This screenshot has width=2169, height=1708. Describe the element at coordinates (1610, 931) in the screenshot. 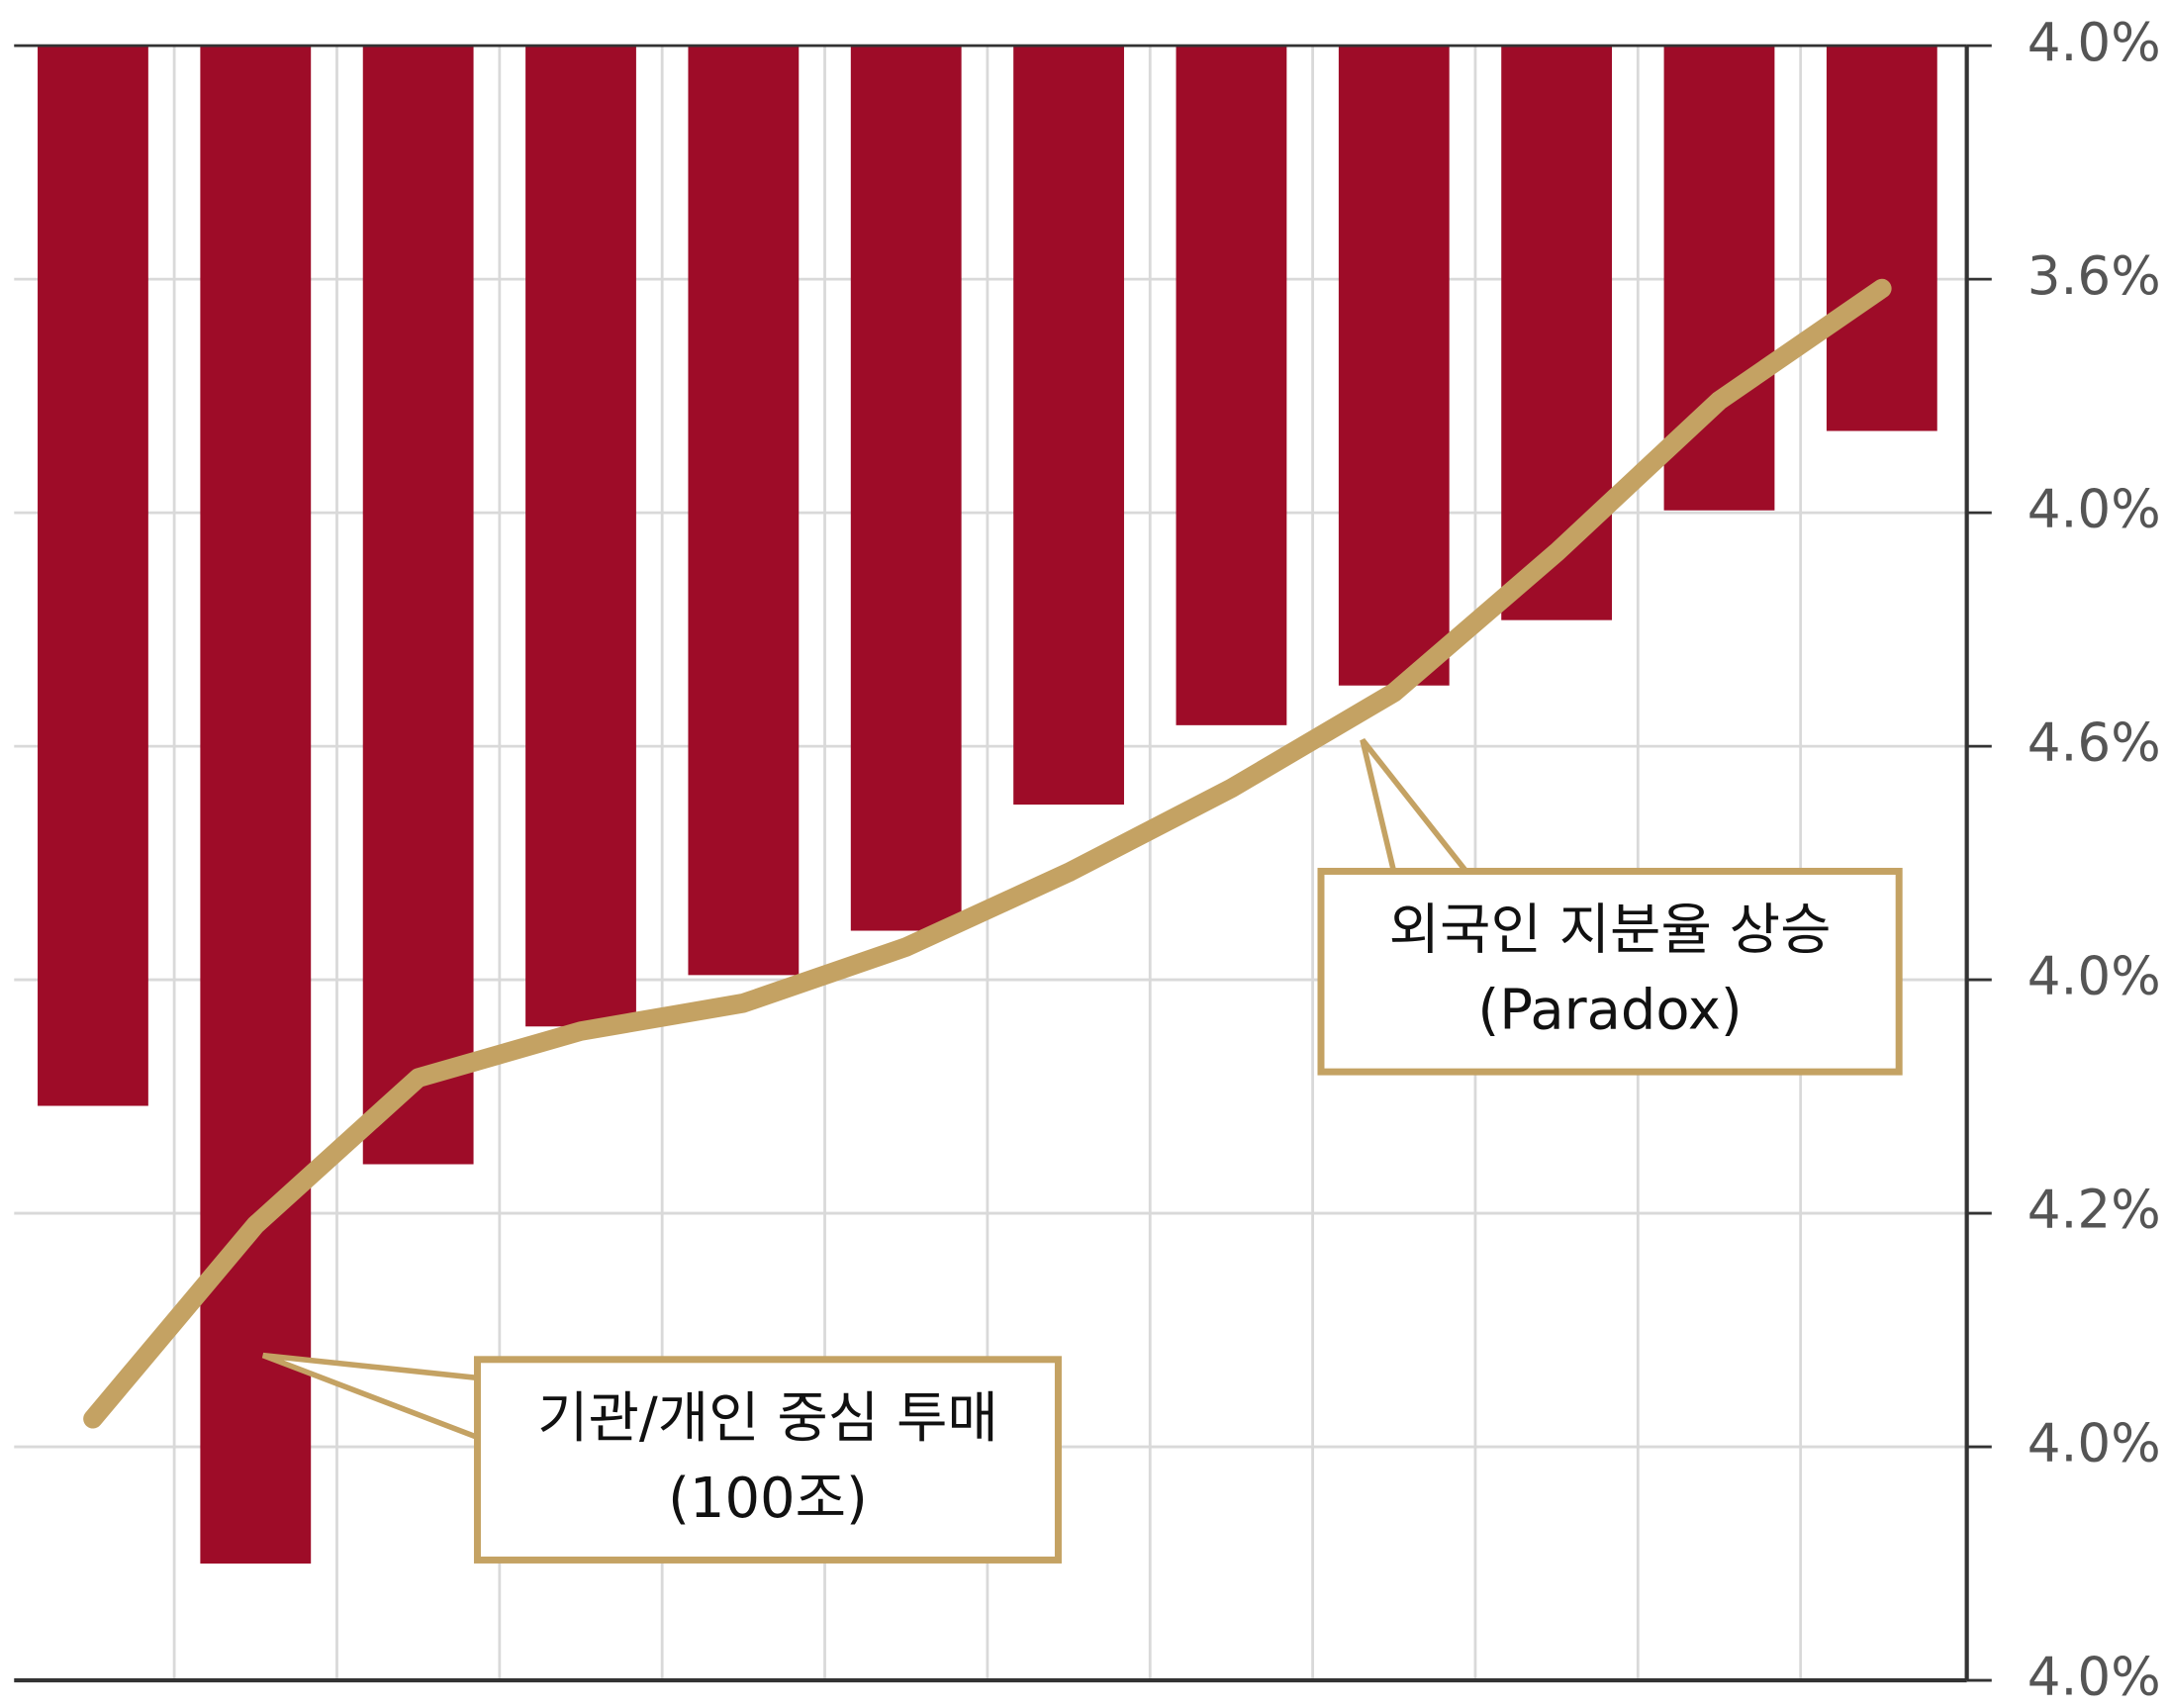

I see `callout-text: 외국인 지분율 상승` at that location.